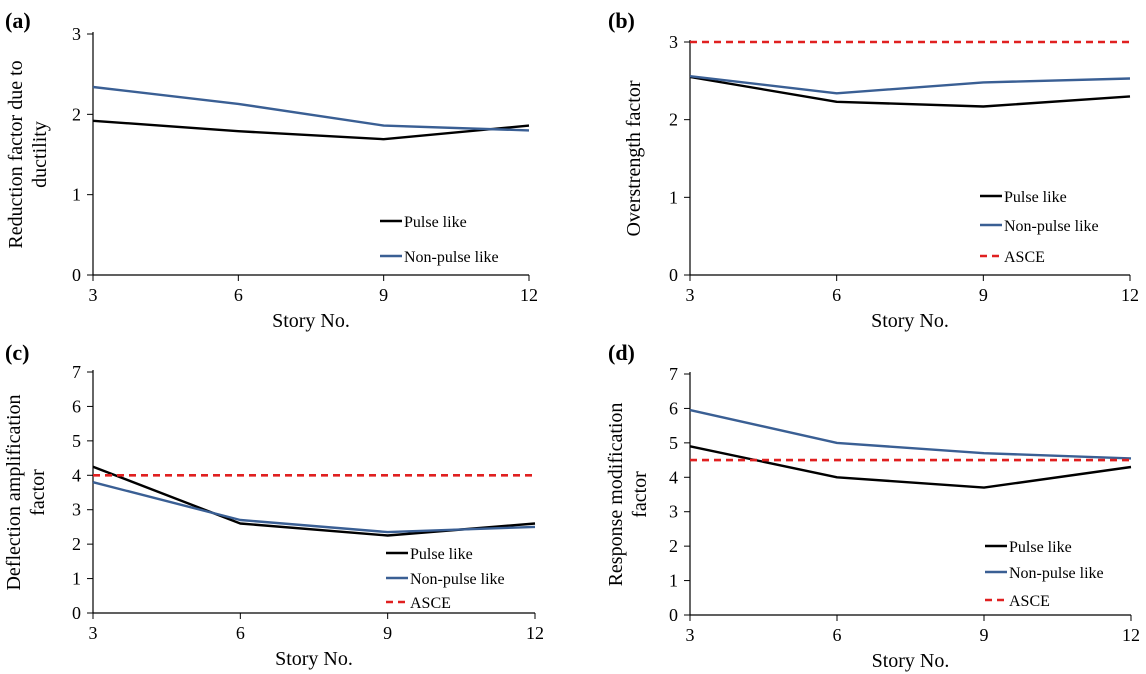  What do you see at coordinates (16, 154) in the screenshot?
I see `y-axis-title-line: Reduction factor due to` at bounding box center [16, 154].